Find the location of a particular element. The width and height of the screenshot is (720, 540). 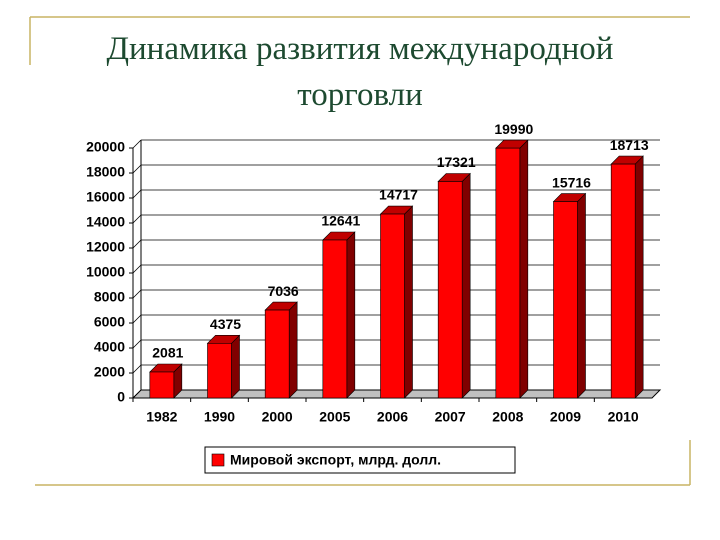

y-tick-label: 10000 is located at coordinates (105, 272).